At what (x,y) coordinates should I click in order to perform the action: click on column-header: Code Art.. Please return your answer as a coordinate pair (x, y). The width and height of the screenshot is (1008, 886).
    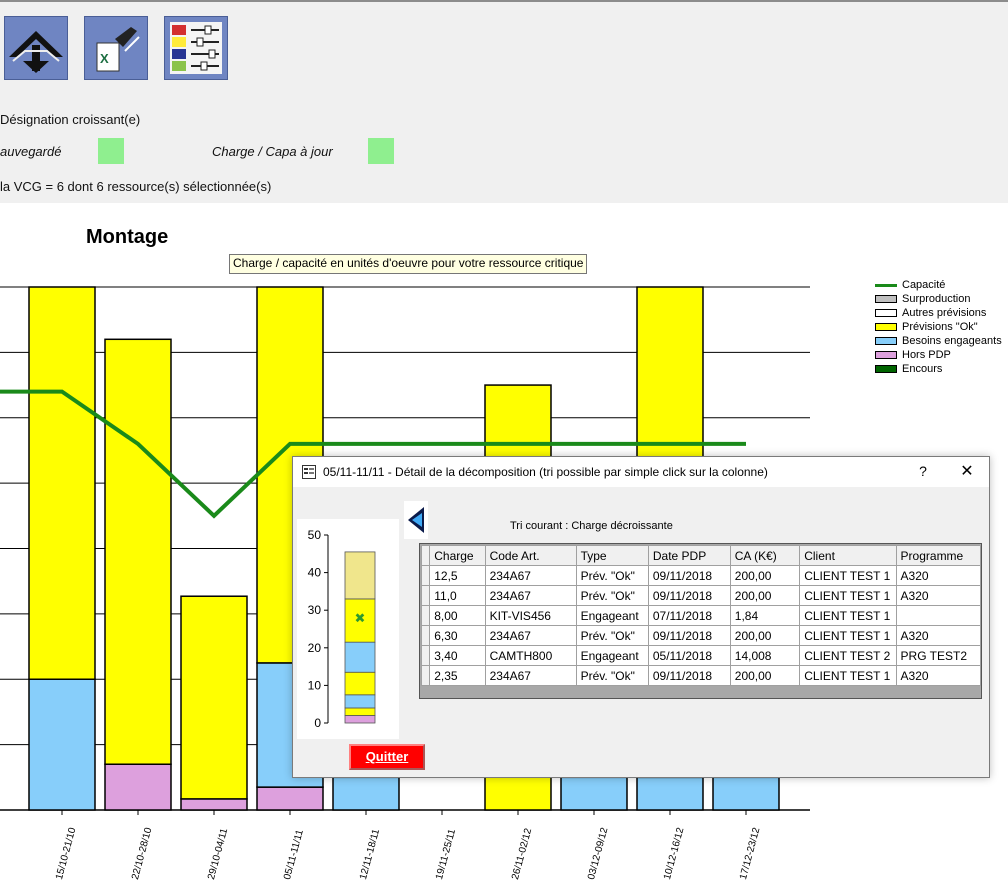
    Looking at the image, I should click on (530, 555).